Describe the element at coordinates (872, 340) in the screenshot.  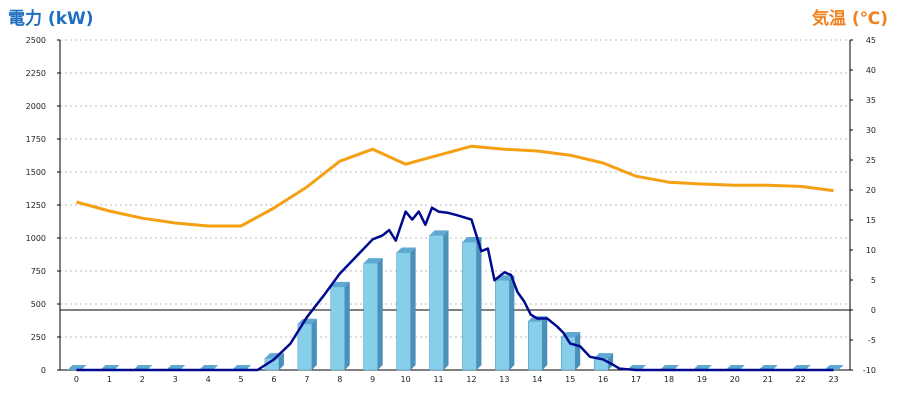
I see `right-tick-label: -5` at that location.